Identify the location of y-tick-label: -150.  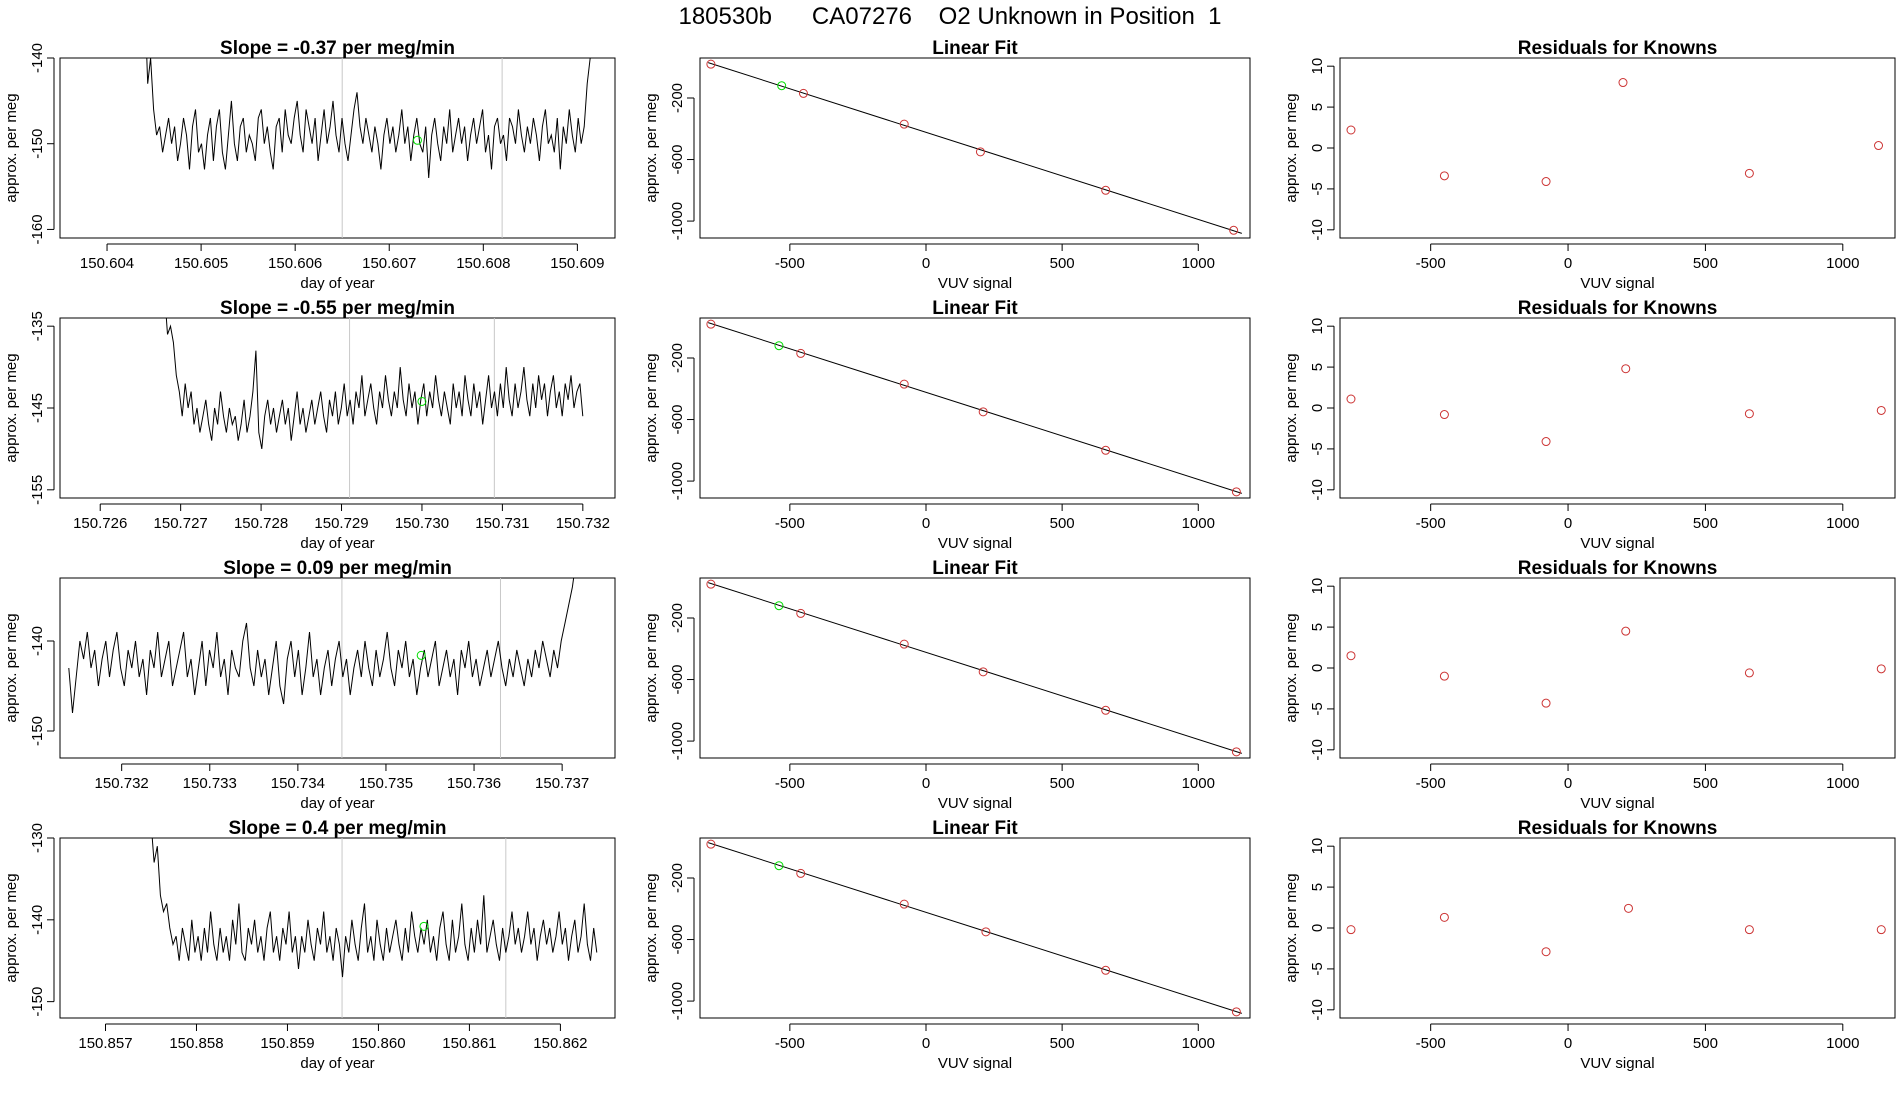
(37, 731).